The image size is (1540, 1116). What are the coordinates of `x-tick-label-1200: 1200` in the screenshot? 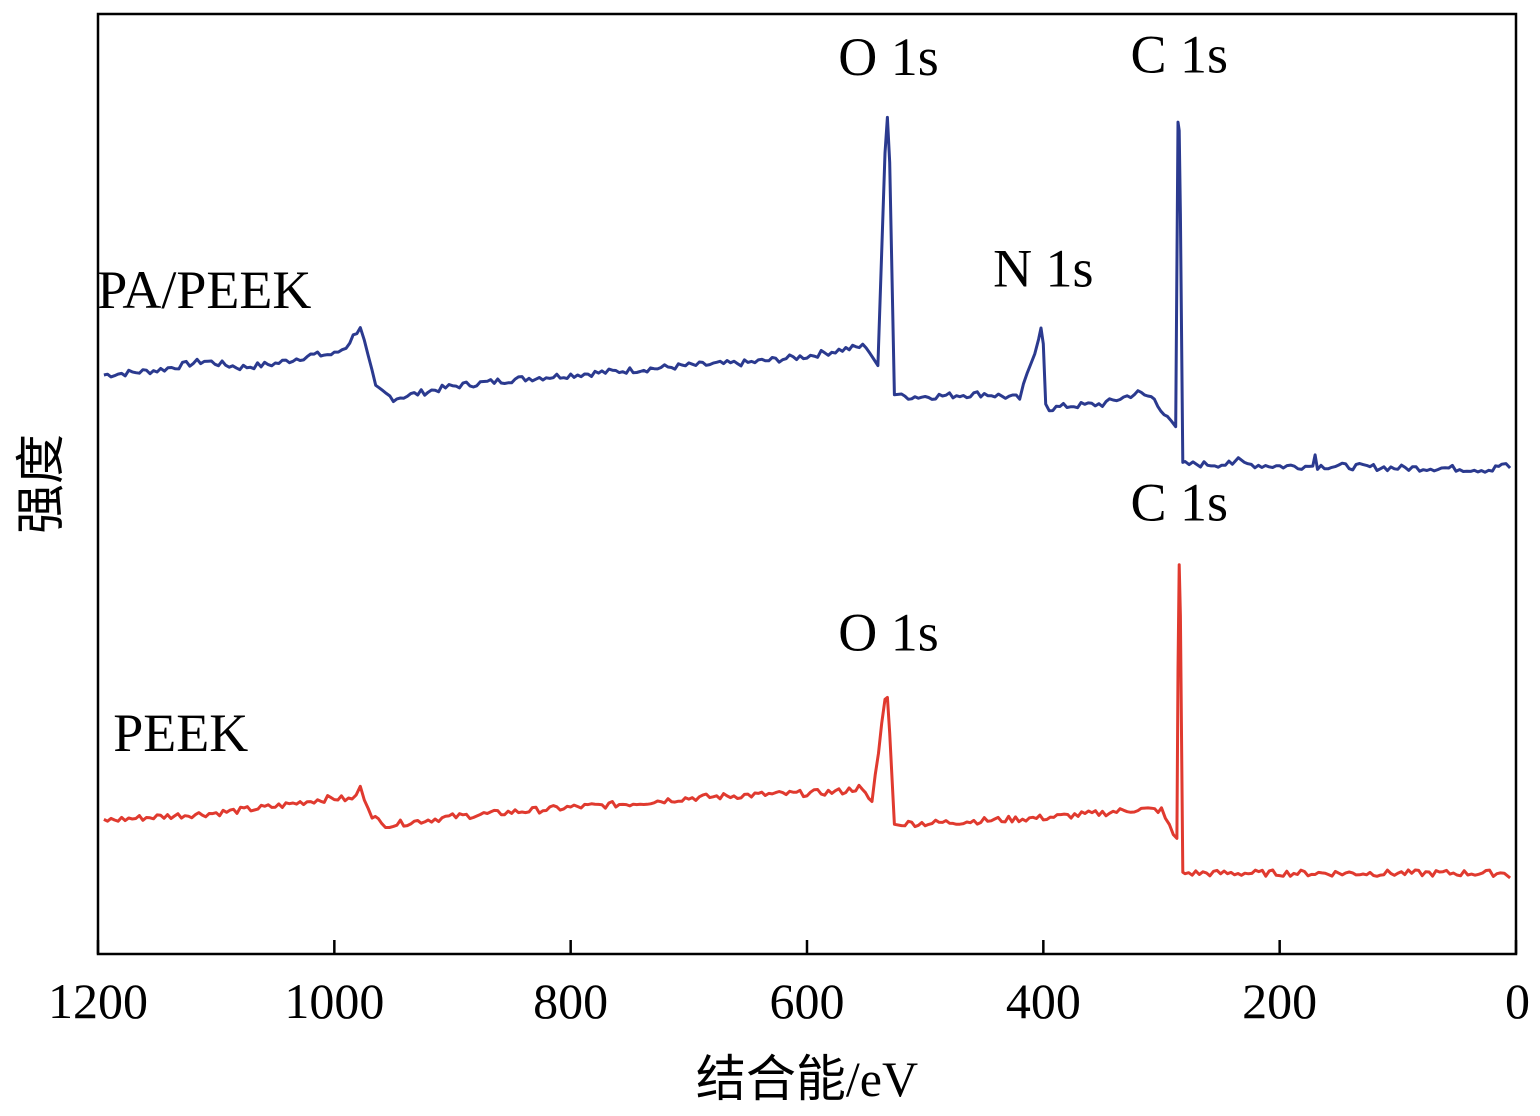 It's located at (98, 1001).